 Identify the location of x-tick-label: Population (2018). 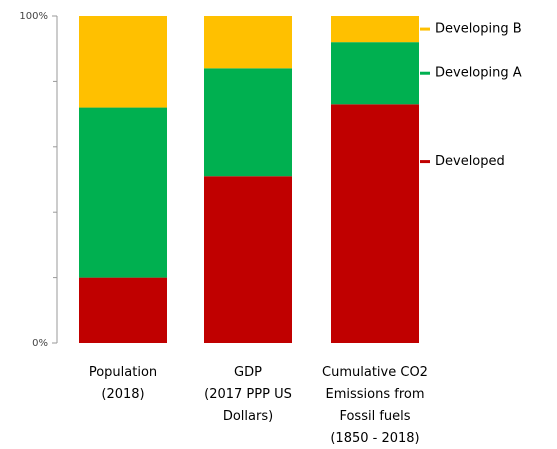
(123, 383).